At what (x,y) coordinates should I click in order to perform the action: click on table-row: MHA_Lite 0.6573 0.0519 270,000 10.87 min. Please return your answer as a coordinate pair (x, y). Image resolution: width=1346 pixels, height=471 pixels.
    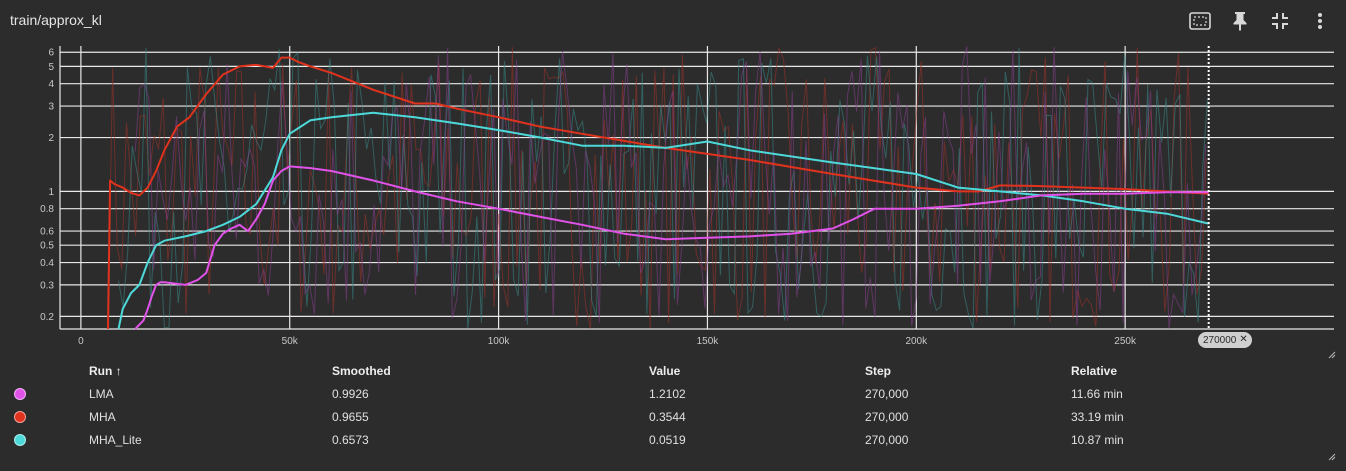
    Looking at the image, I should click on (673, 439).